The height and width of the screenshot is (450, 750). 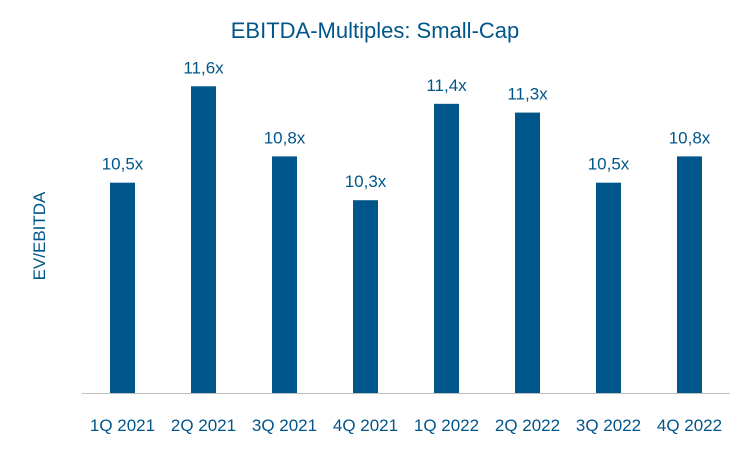 I want to click on x-tick-label: 1Q 2022, so click(x=446, y=425).